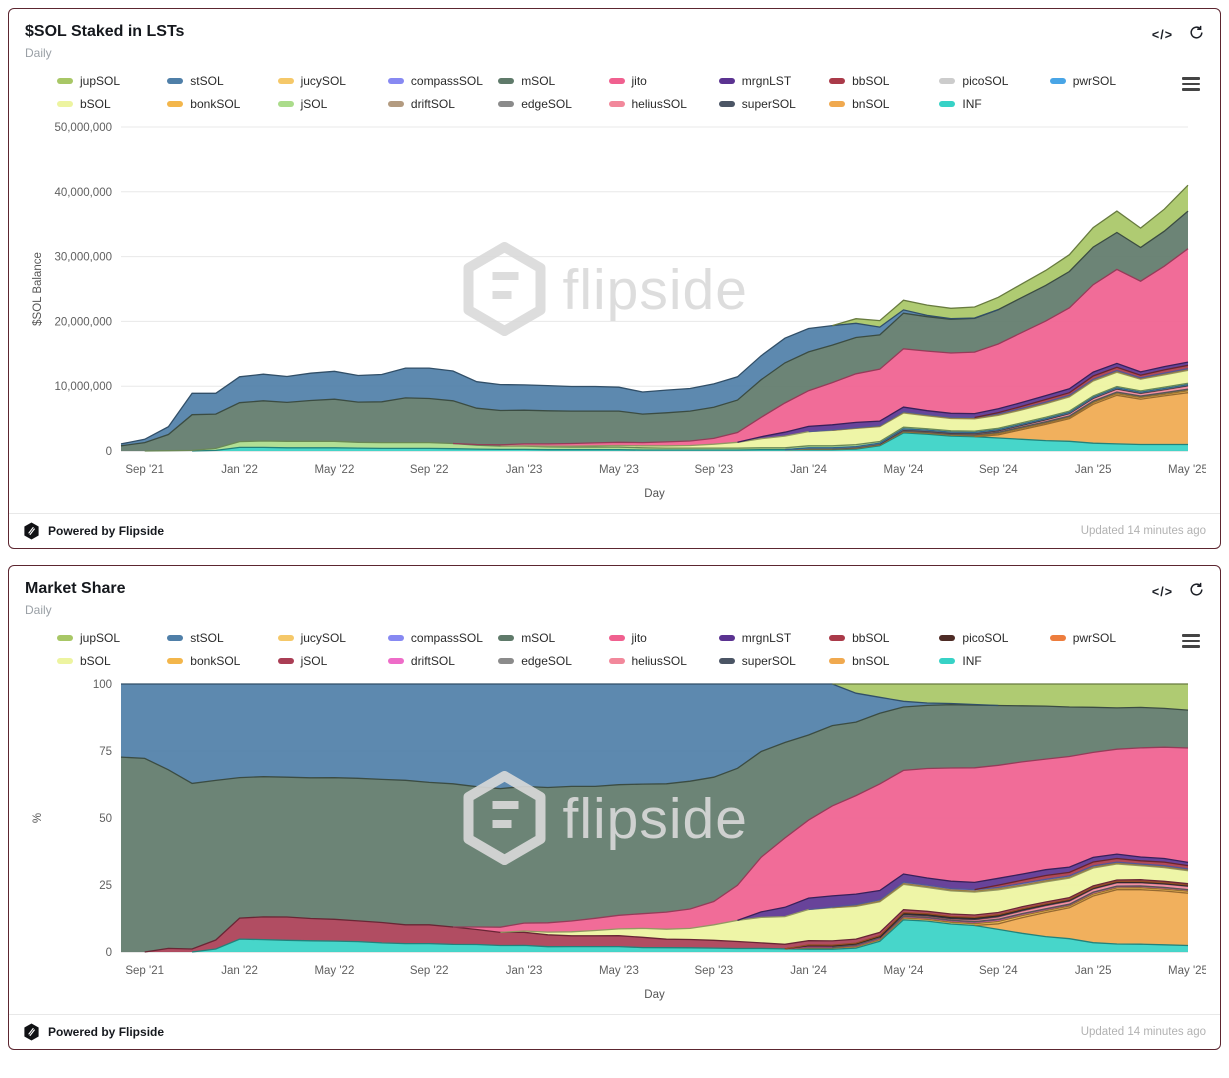 The image size is (1229, 1078). What do you see at coordinates (713, 470) in the screenshot?
I see `x-tick-label: Sep '23` at bounding box center [713, 470].